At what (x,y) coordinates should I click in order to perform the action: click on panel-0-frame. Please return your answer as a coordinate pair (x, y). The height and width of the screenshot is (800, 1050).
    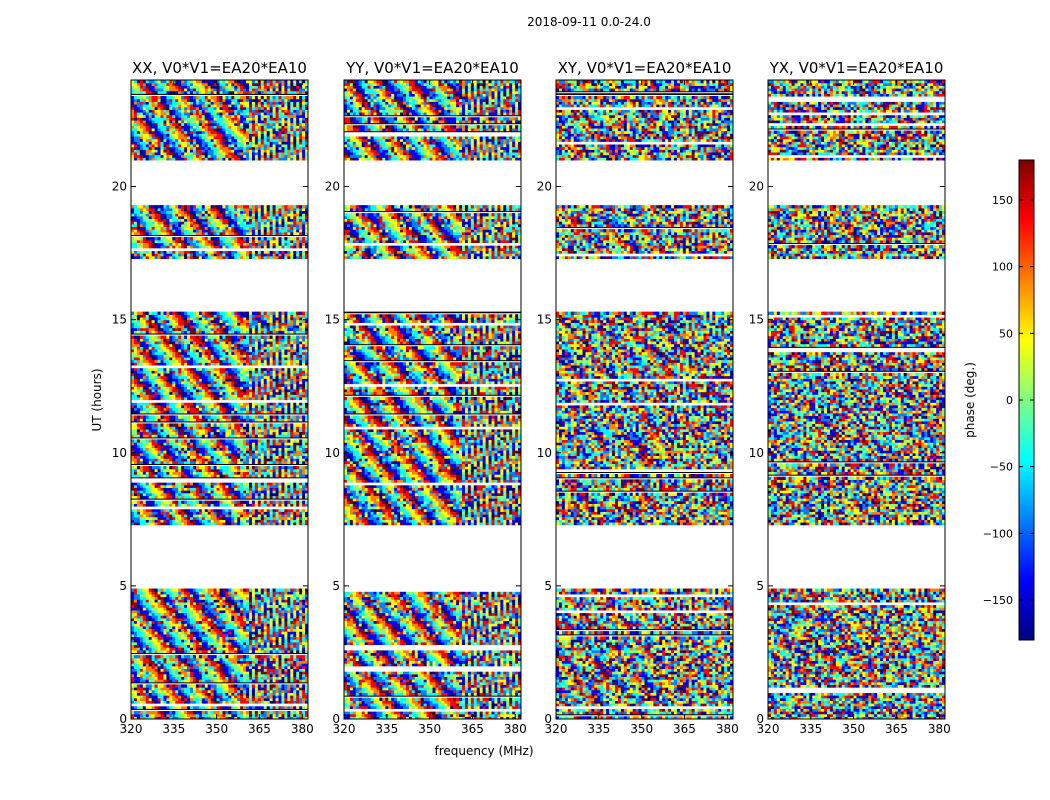
    Looking at the image, I should click on (219, 399).